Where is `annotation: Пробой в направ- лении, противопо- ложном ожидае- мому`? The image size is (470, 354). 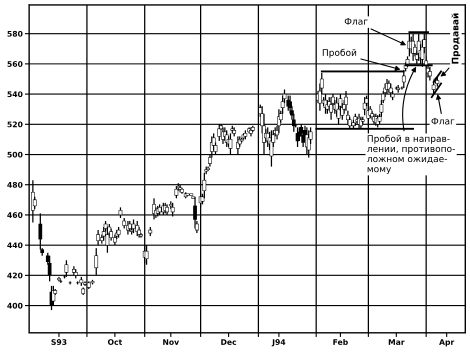 annotation: Пробой в направ- лении, противопо- ложном ожидае- мому is located at coordinates (411, 154).